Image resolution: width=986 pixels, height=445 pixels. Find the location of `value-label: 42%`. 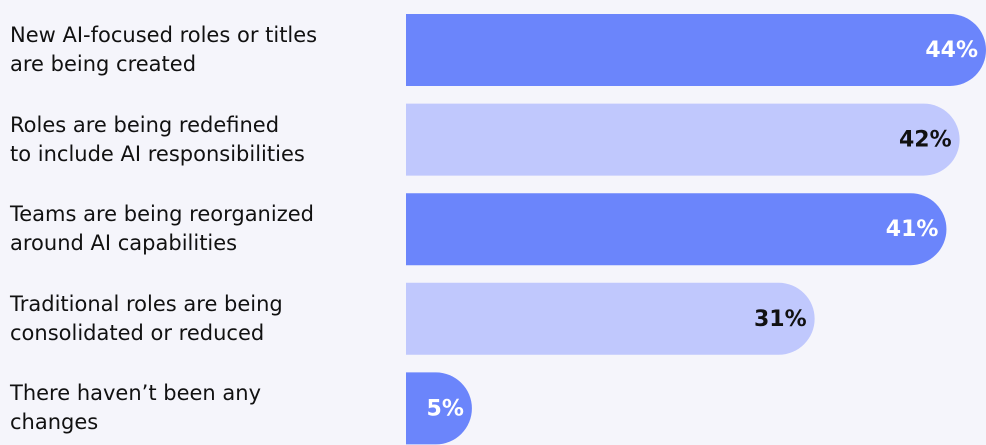

value-label: 42% is located at coordinates (925, 140).